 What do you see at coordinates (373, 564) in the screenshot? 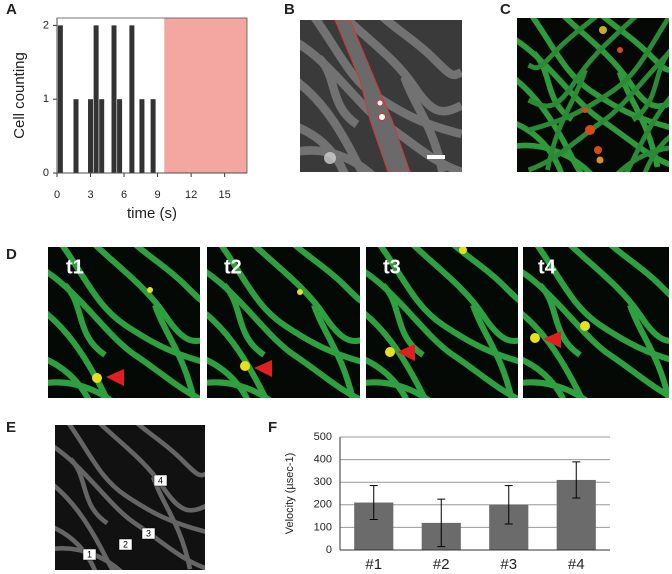
I see `x-tick-label: #1` at bounding box center [373, 564].